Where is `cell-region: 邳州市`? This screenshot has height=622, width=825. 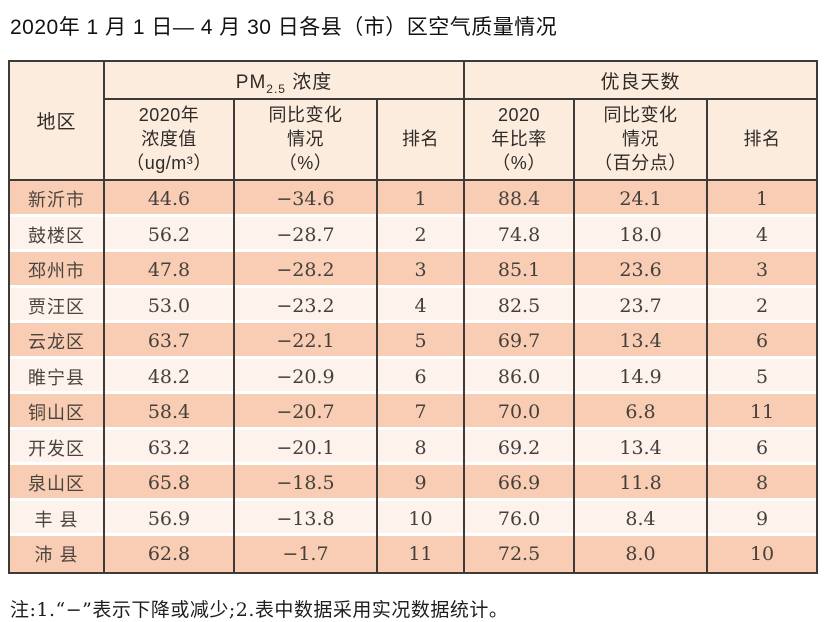
cell-region: 邳州市 is located at coordinates (56, 270).